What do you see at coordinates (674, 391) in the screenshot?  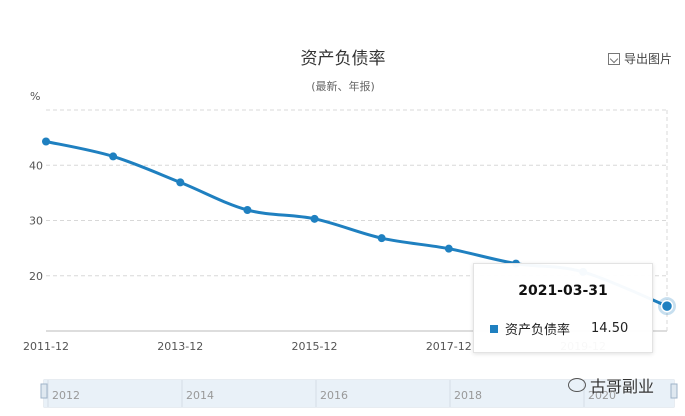 I see `navigator-right-handle` at bounding box center [674, 391].